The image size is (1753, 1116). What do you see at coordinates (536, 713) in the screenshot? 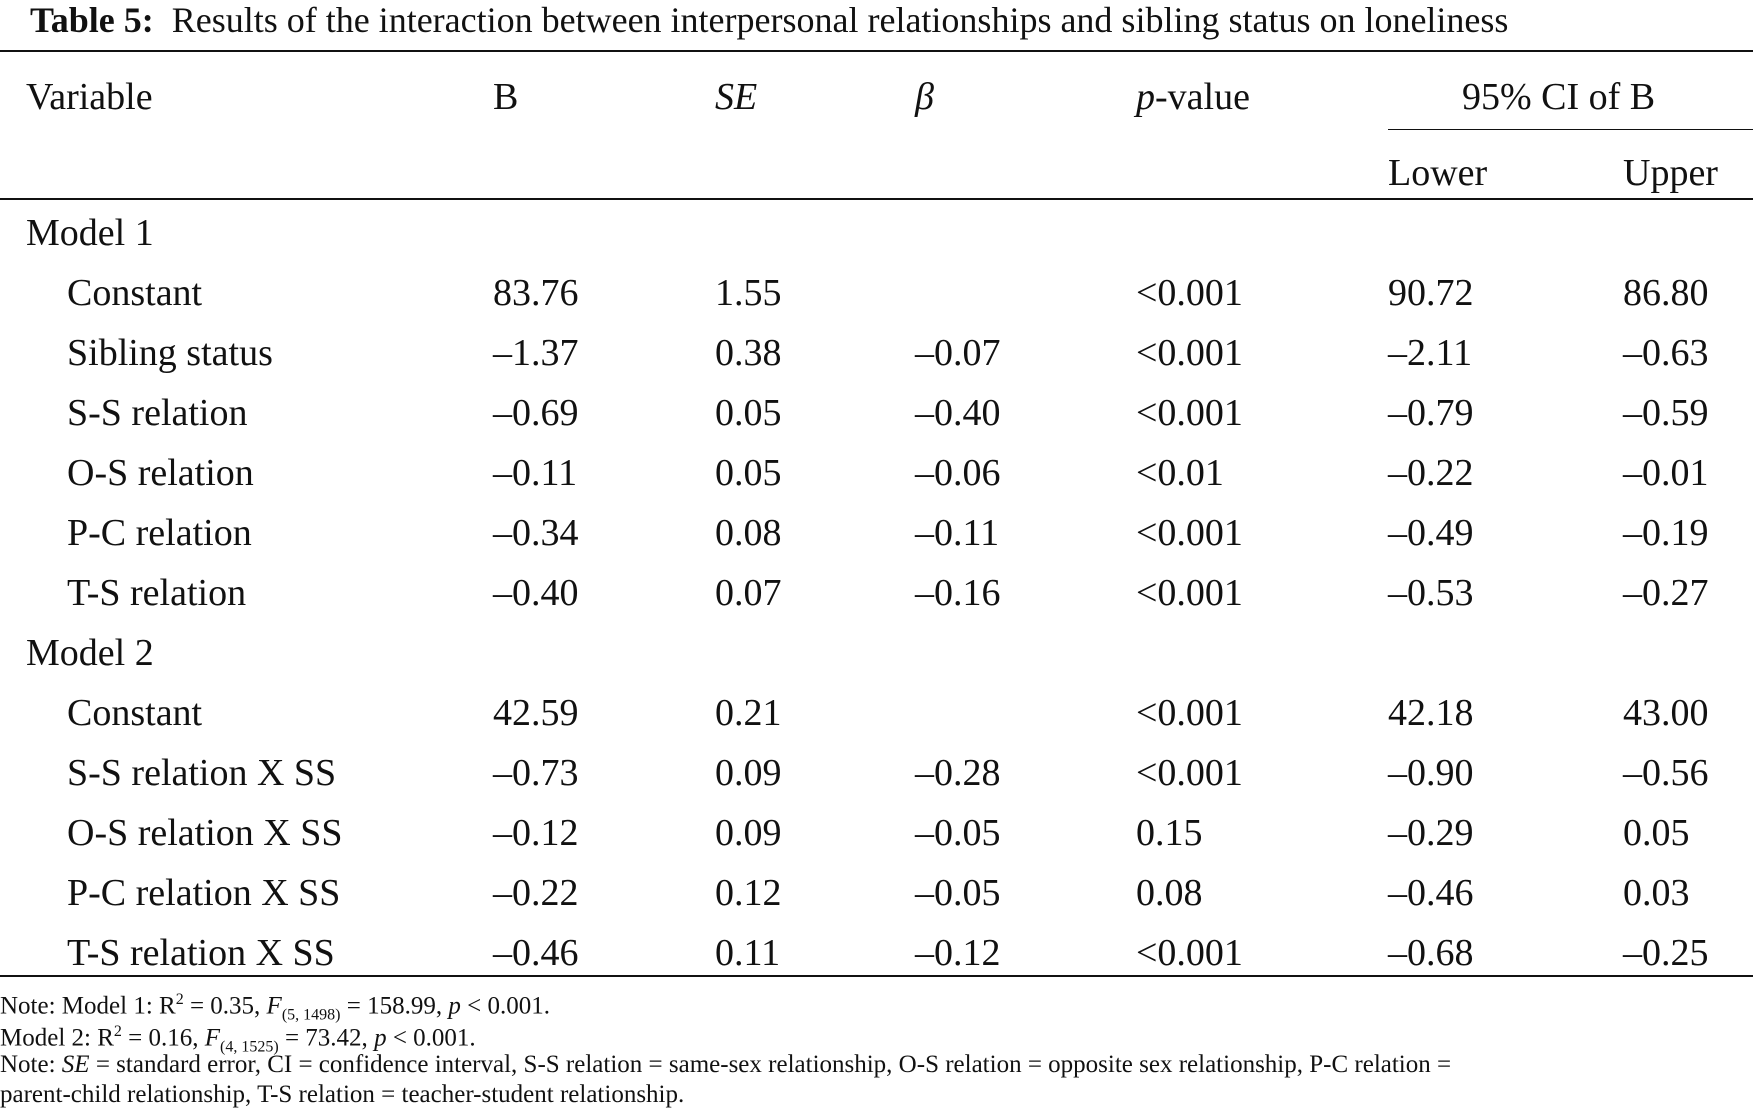
I see `cell-b: 42.59` at bounding box center [536, 713].